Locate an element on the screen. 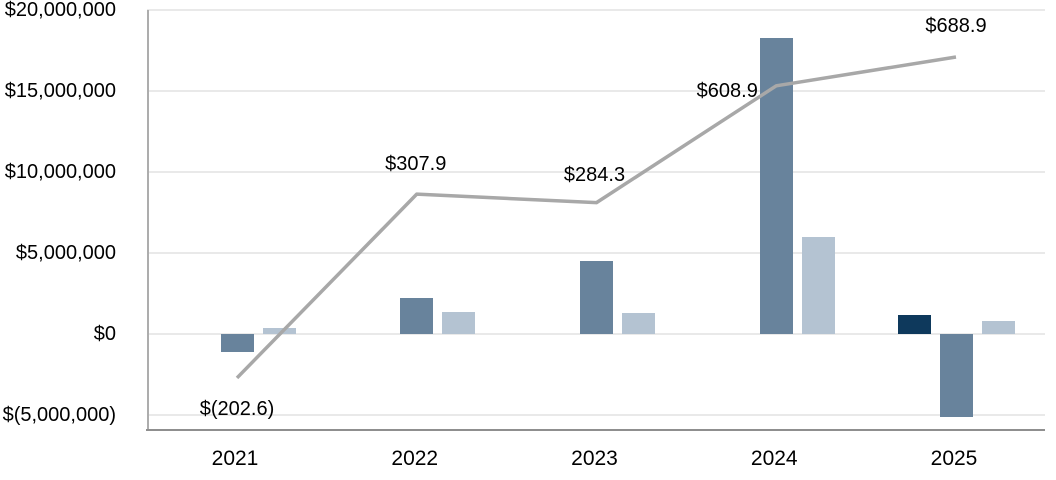 This screenshot has width=1056, height=480. y-axis-tick-label: $5,000,000 is located at coordinates (65, 253).